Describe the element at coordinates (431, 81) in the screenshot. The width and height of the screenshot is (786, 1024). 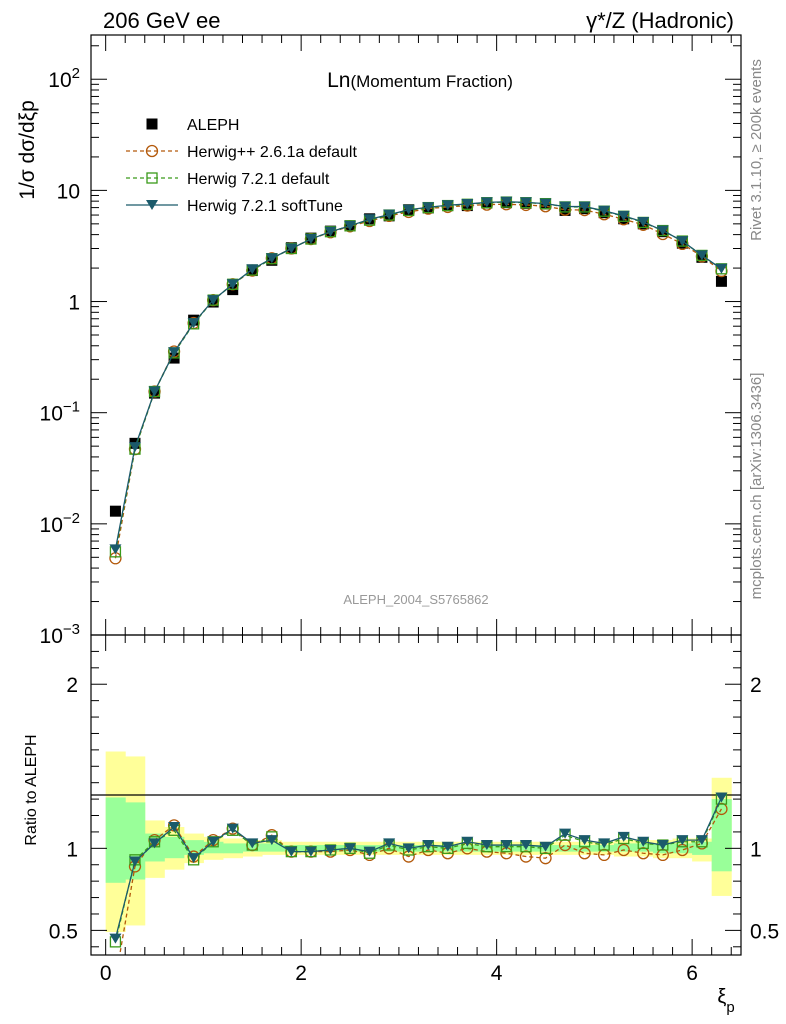
I see `plot-title-sub: (Momentum Fraction)` at that location.